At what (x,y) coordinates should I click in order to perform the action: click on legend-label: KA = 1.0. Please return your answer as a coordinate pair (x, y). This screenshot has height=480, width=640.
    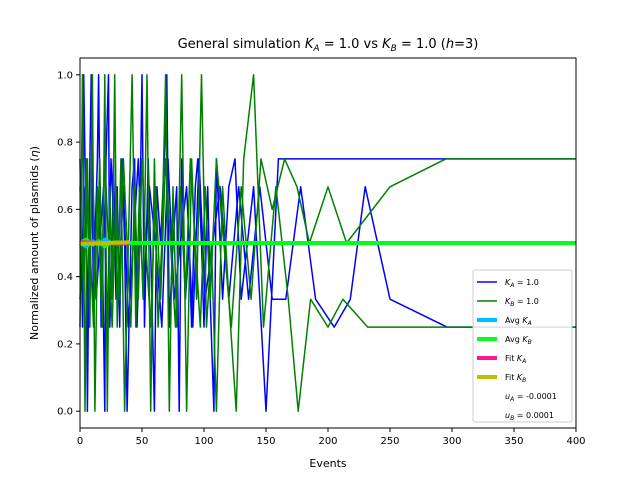
    Looking at the image, I should click on (522, 283).